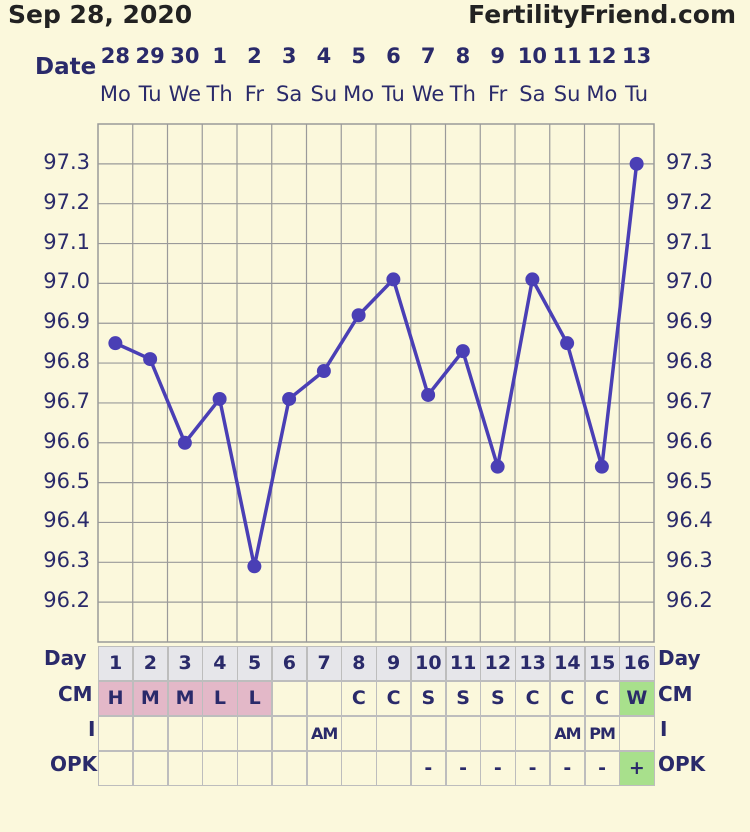 The height and width of the screenshot is (832, 750). What do you see at coordinates (689, 480) in the screenshot?
I see `temperature-tick-label-right: 96.5` at bounding box center [689, 480].